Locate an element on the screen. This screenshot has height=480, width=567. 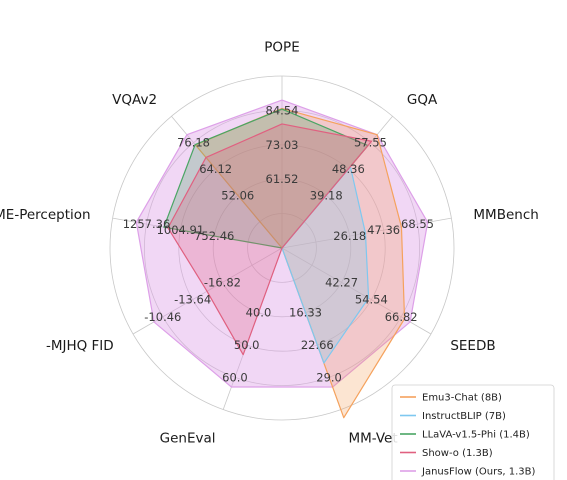
tick-label: 1004.91 is located at coordinates (181, 230).